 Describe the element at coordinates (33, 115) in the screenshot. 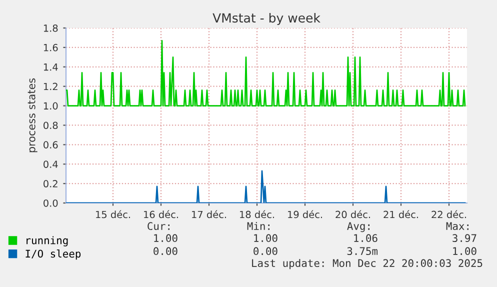

I see `y-axis-title: process states` at that location.